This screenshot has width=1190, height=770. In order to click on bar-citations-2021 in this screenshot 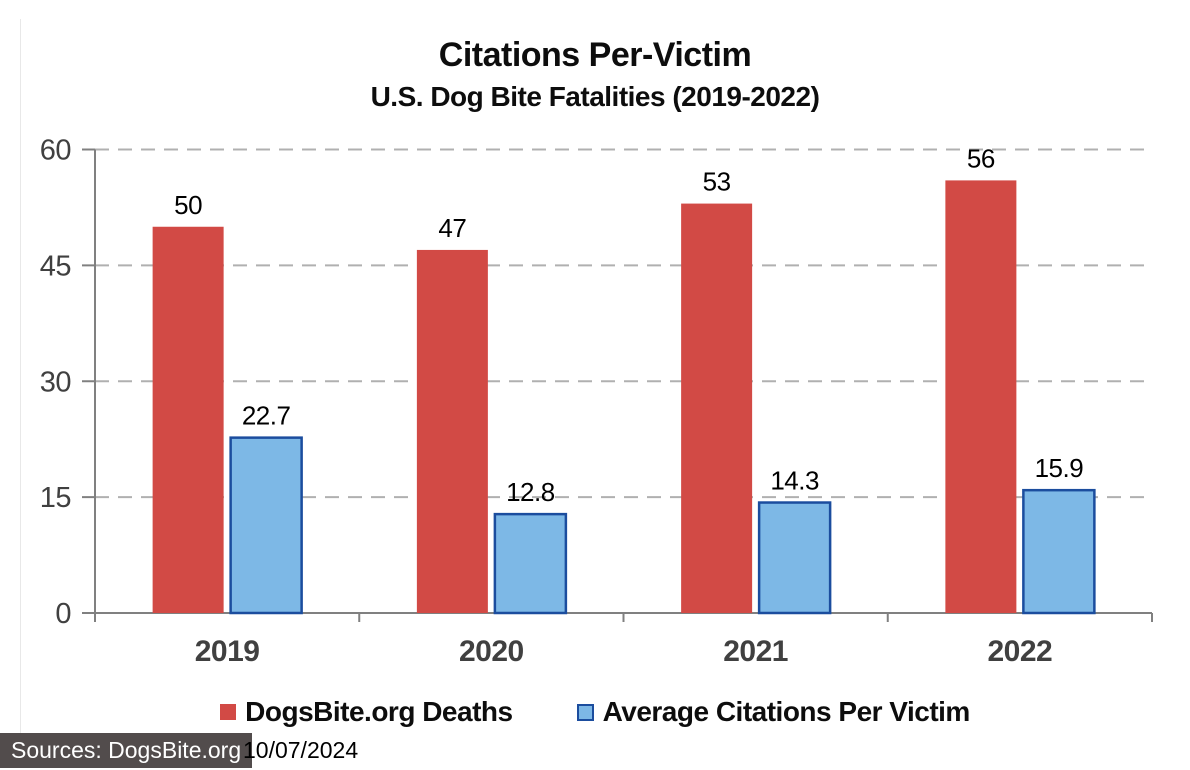, I will do `click(794, 558)`.